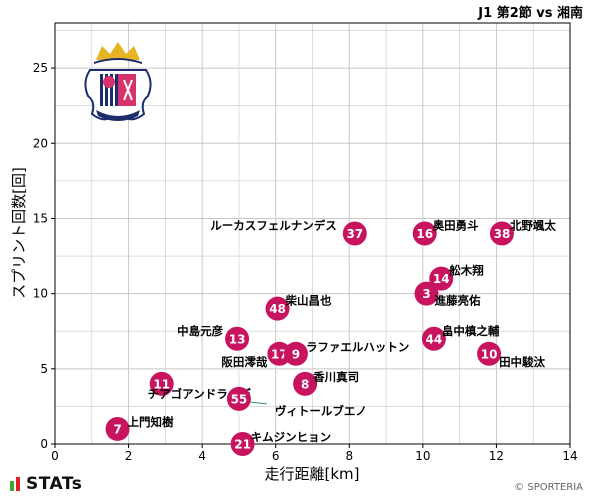  I want to click on point-name-label: 中島元彦, so click(200, 331).